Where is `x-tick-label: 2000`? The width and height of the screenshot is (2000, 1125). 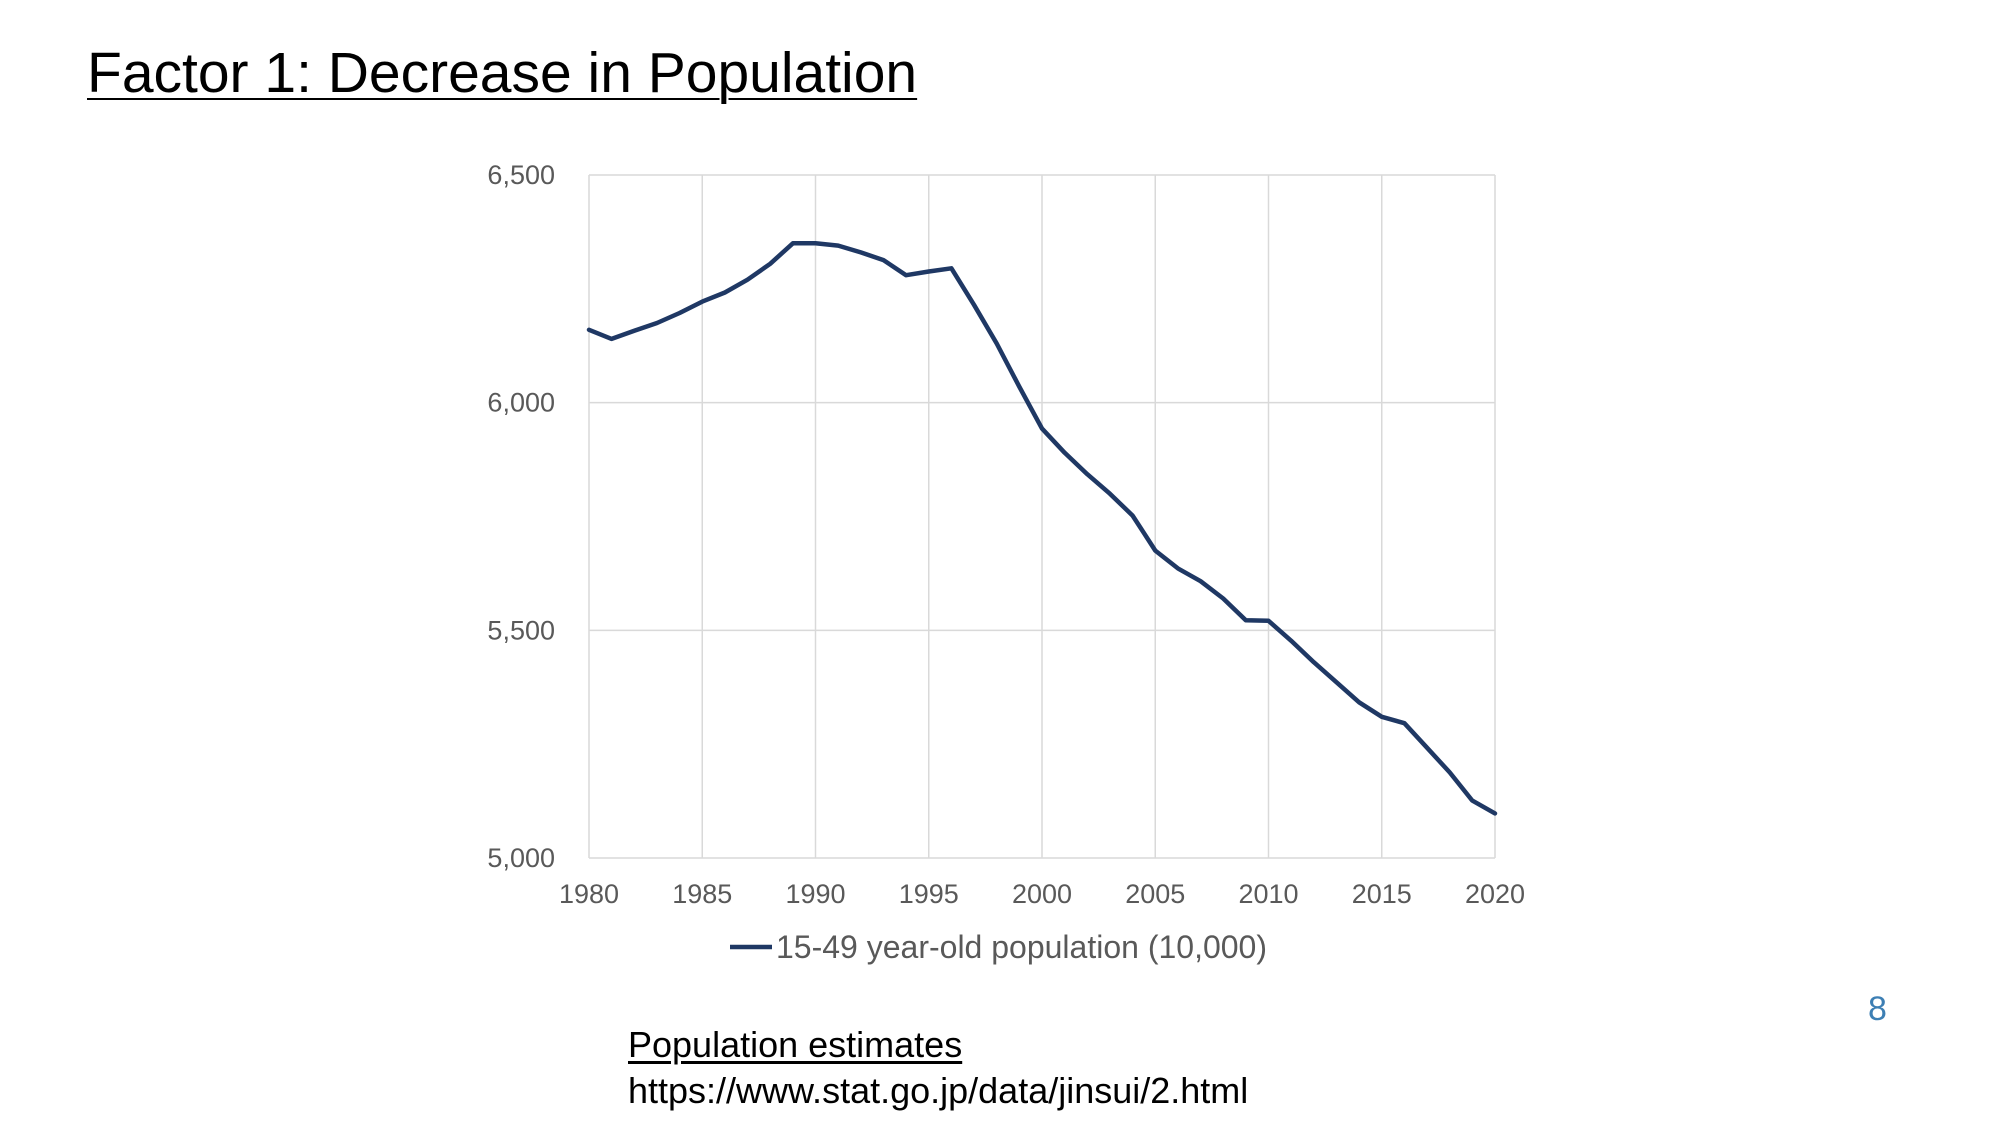 x-tick-label: 2000 is located at coordinates (1042, 894).